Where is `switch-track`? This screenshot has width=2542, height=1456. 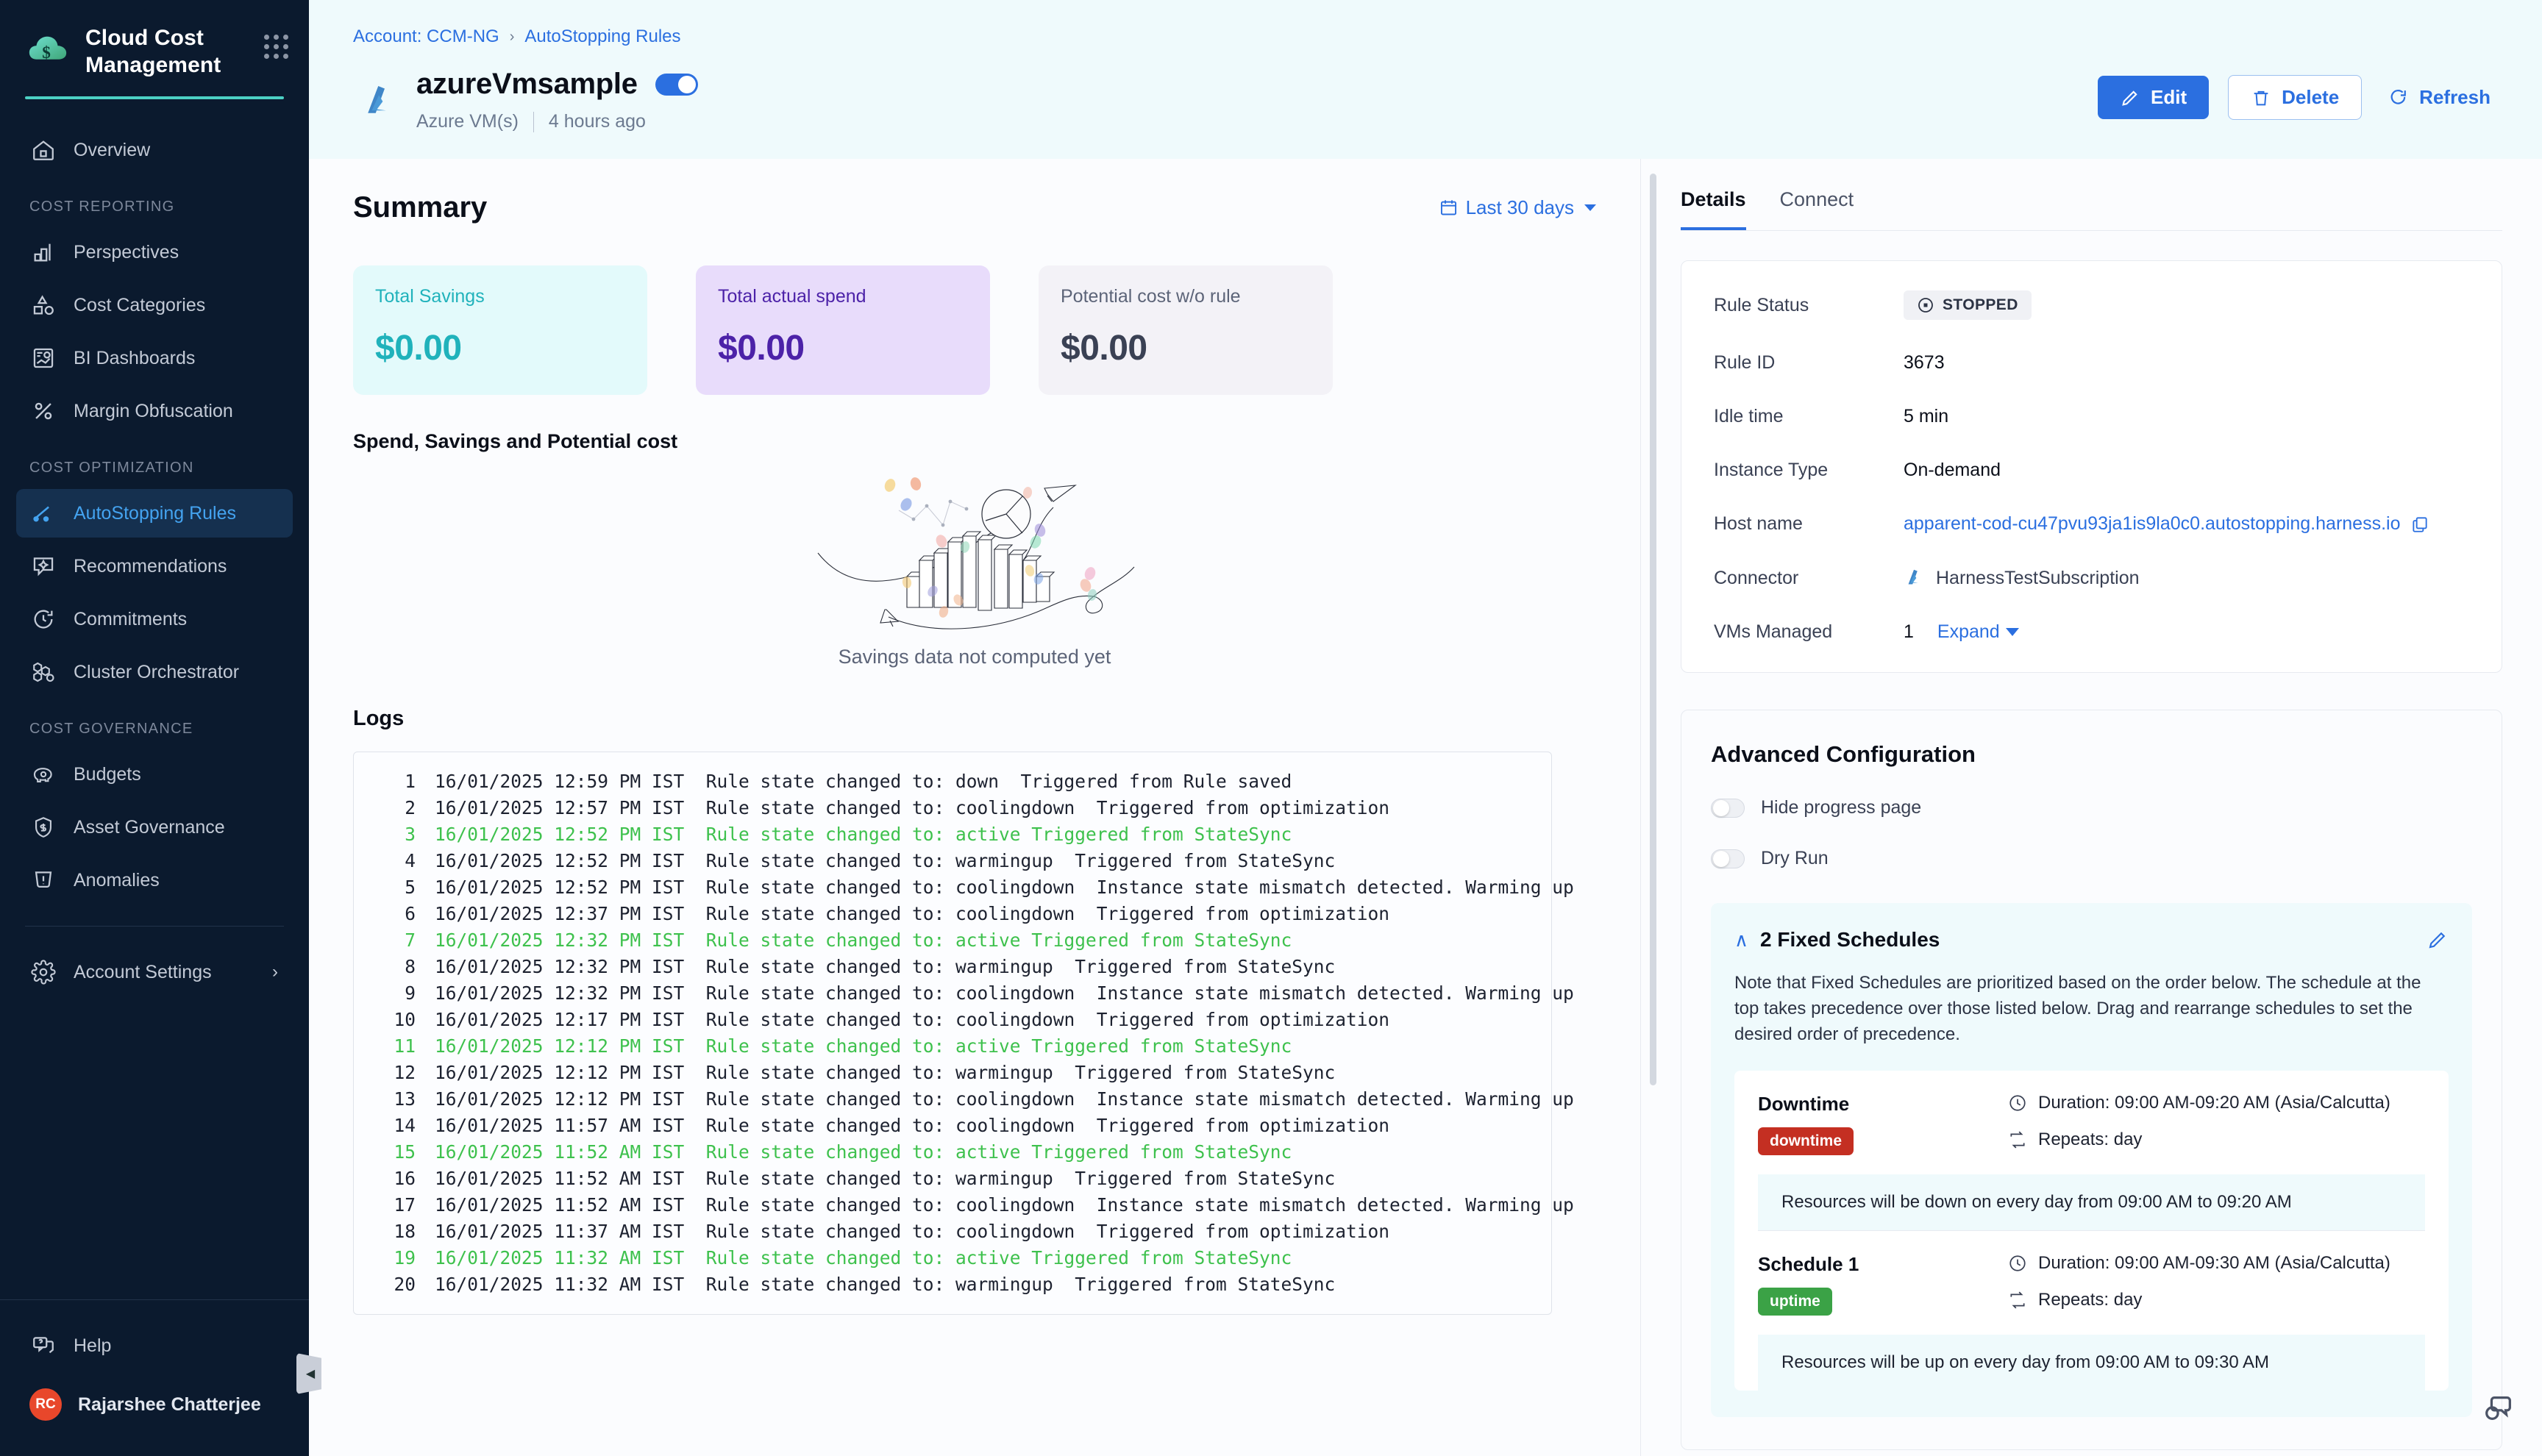 switch-track is located at coordinates (1728, 858).